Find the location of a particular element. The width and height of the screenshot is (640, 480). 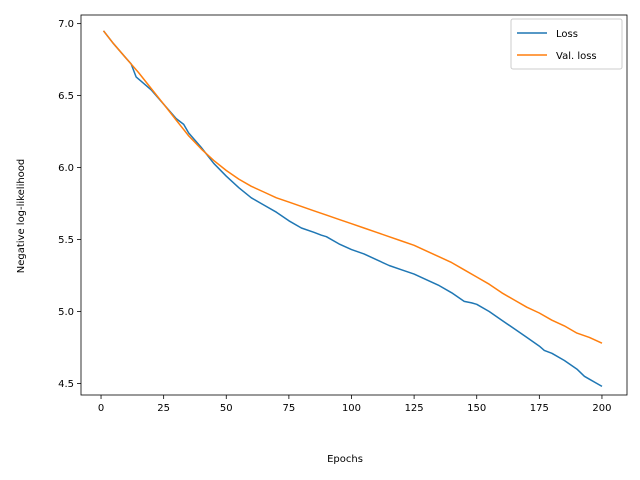

x-tick-label: 0 is located at coordinates (101, 408).